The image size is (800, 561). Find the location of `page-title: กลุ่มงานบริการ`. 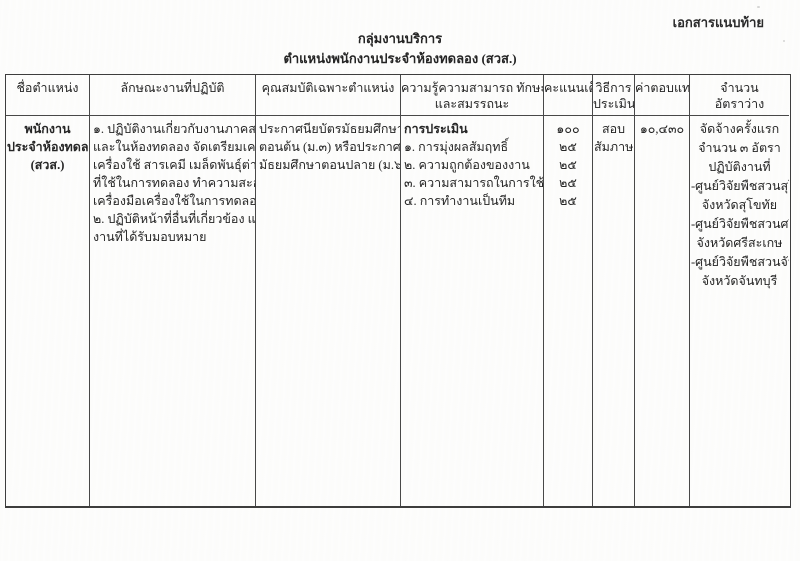

page-title: กลุ่มงานบริการ is located at coordinates (400, 38).